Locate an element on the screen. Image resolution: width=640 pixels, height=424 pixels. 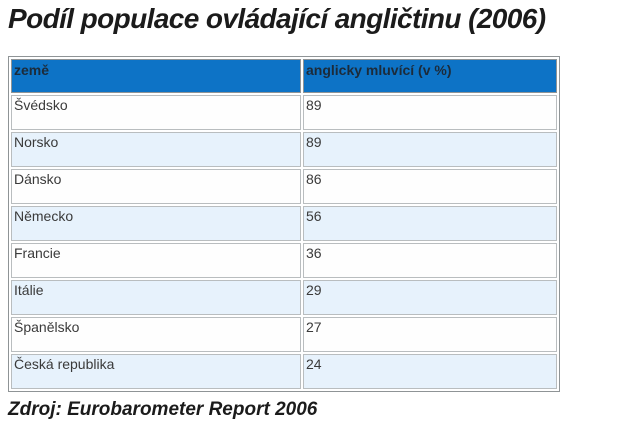
country-cell: Česká republika is located at coordinates (156, 371).